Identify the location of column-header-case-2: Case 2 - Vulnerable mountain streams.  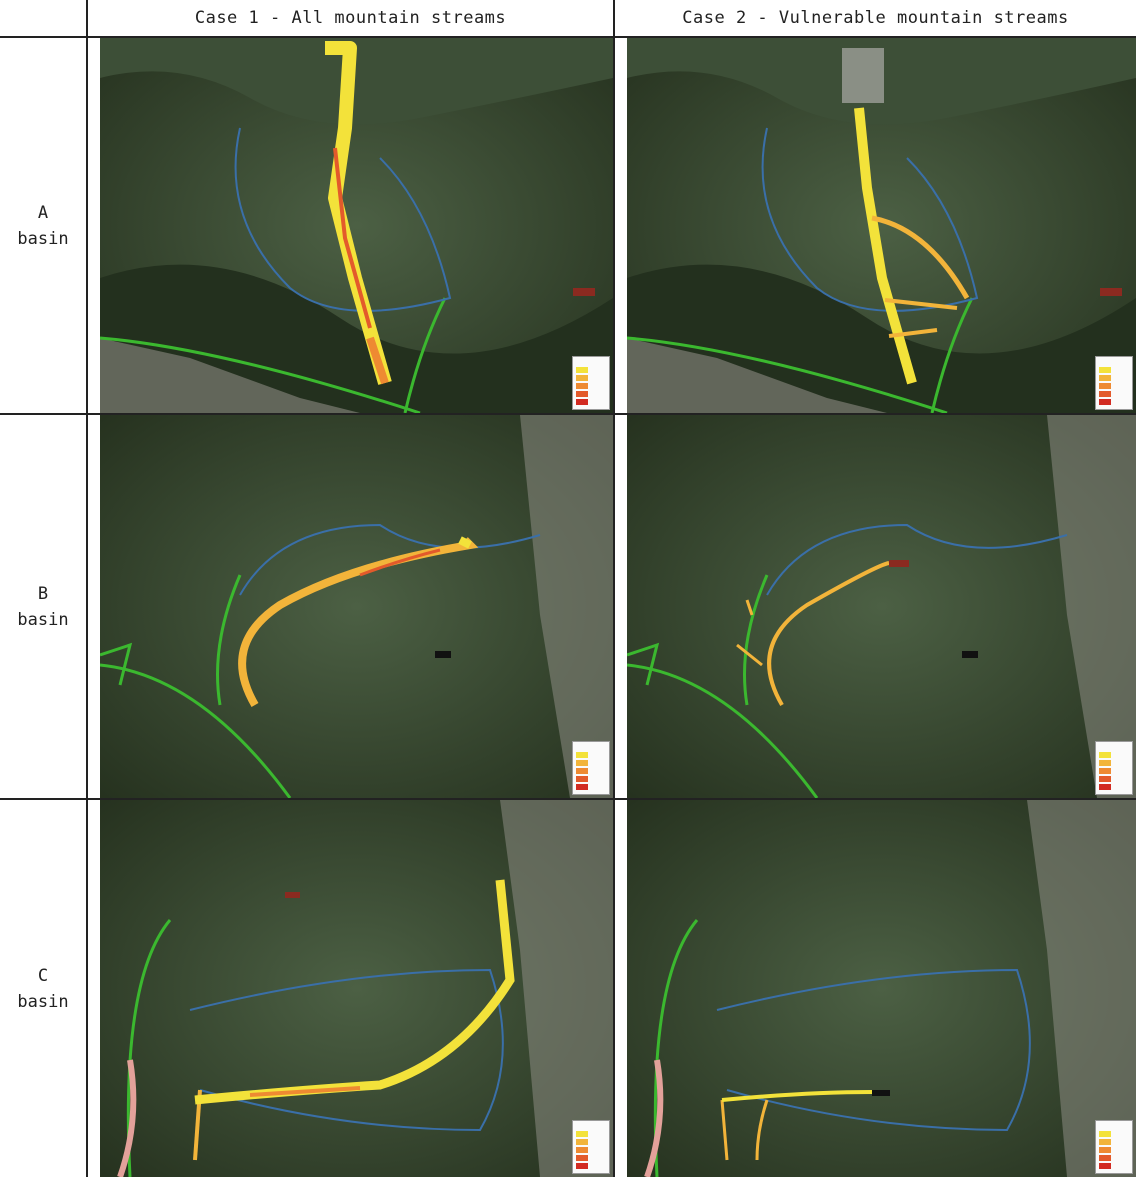
(875, 18).